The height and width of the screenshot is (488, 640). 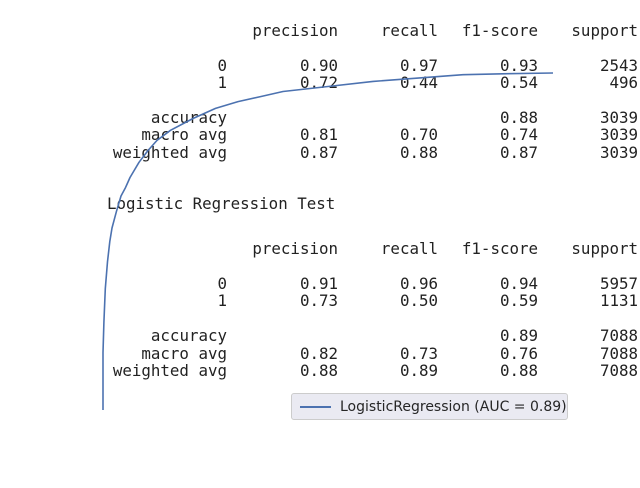 I want to click on legend-line-swatch, so click(x=315, y=407).